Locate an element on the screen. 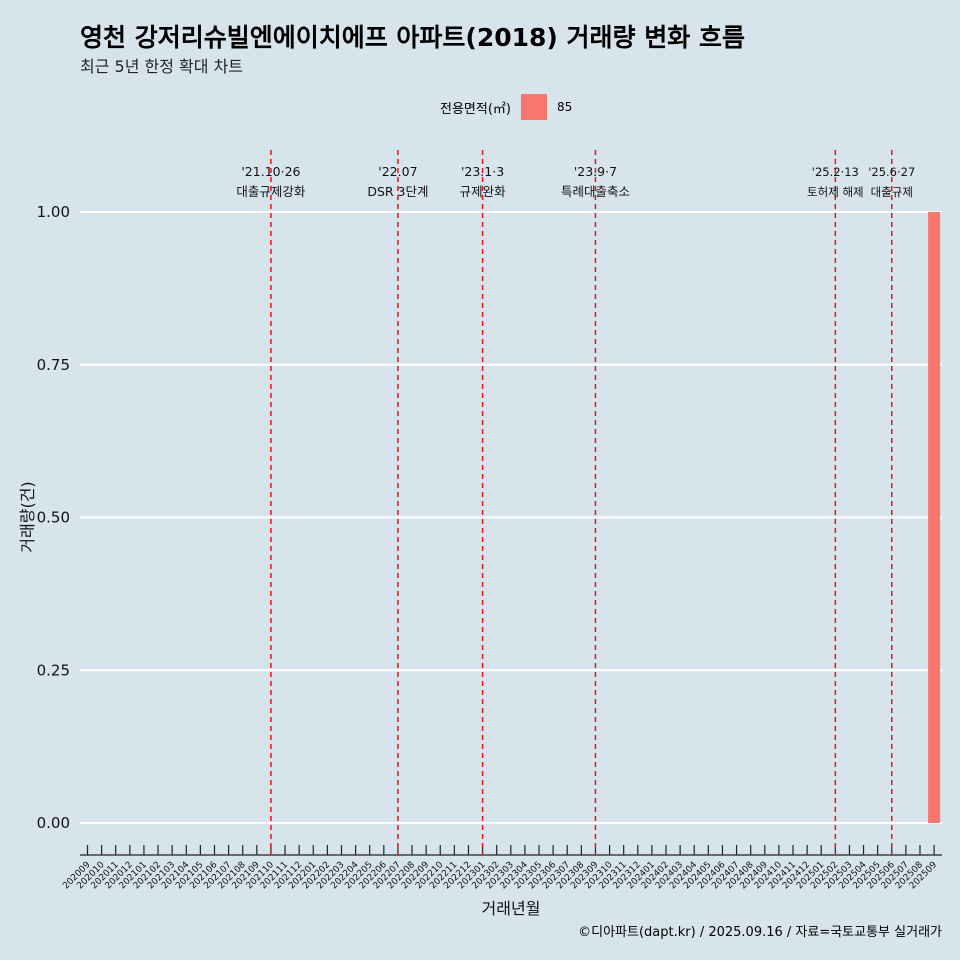  event-date: '25.6·27 is located at coordinates (891, 172).